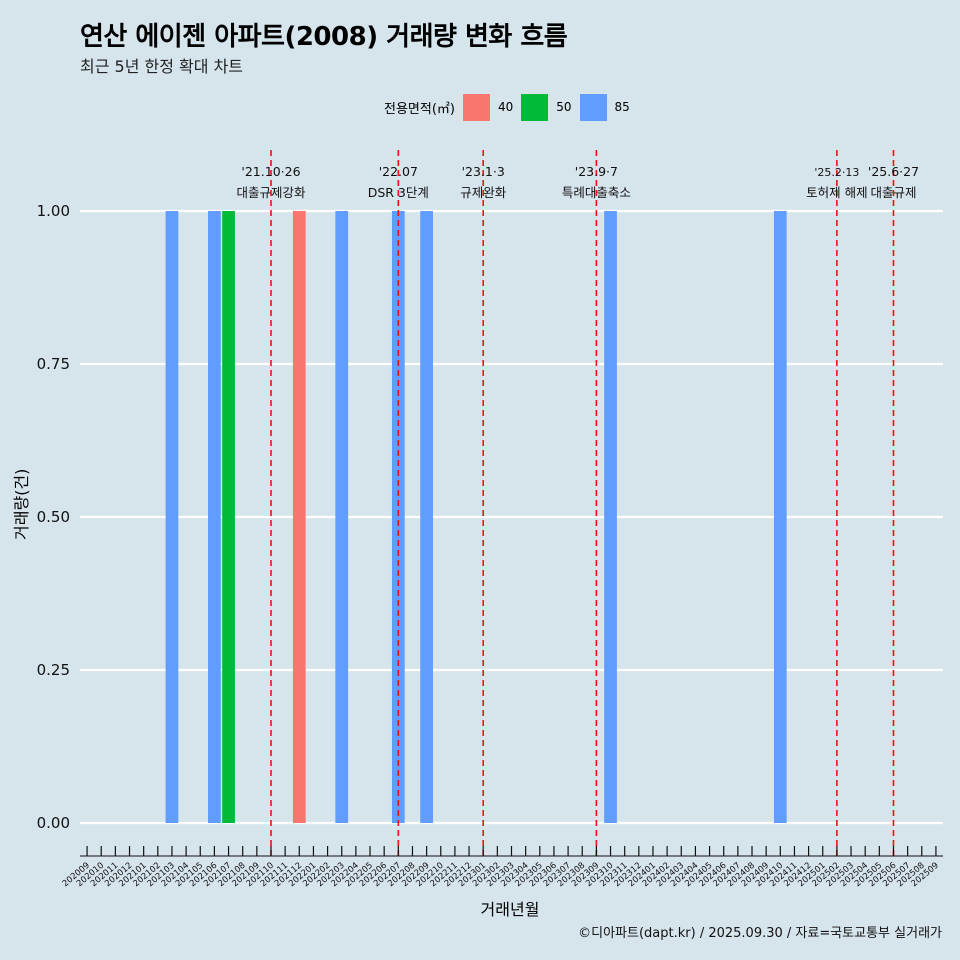  I want to click on legend-title: 전용면적(㎡), so click(419, 109).